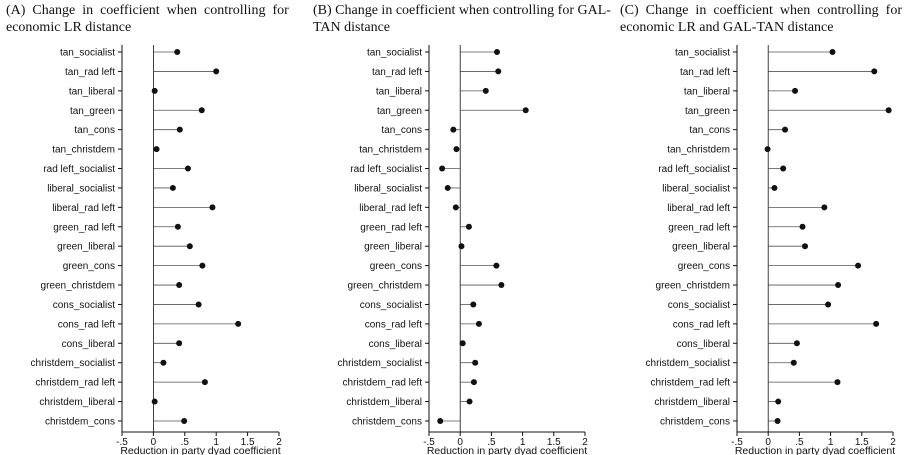 The height and width of the screenshot is (455, 920). Describe the element at coordinates (815, 450) in the screenshot. I see `panel-c-x-axis-label: Reduction in party dyad coefficient` at that location.